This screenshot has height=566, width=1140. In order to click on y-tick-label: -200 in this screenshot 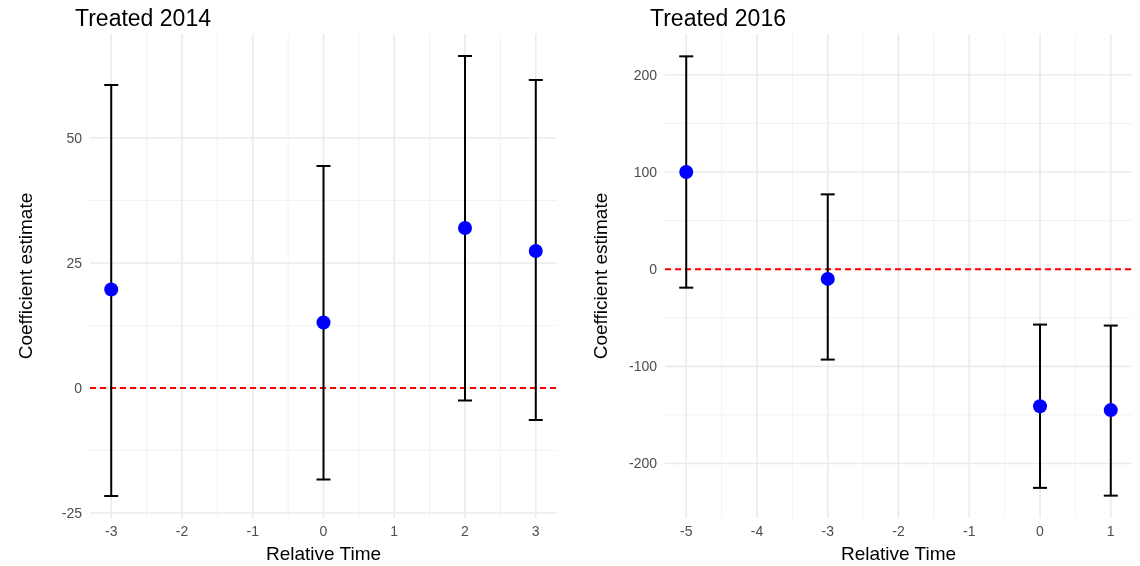, I will do `click(643, 463)`.